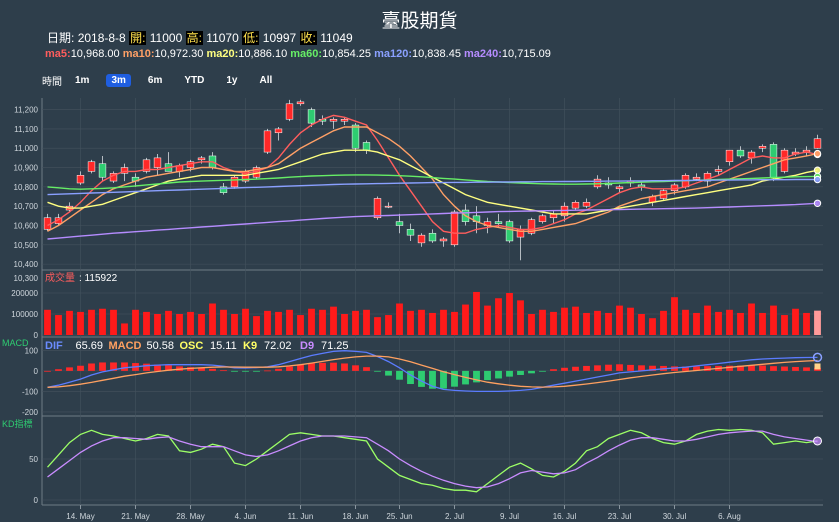 The image size is (839, 522). What do you see at coordinates (26, 148) in the screenshot?
I see `price-tick-label: 11,000` at bounding box center [26, 148].